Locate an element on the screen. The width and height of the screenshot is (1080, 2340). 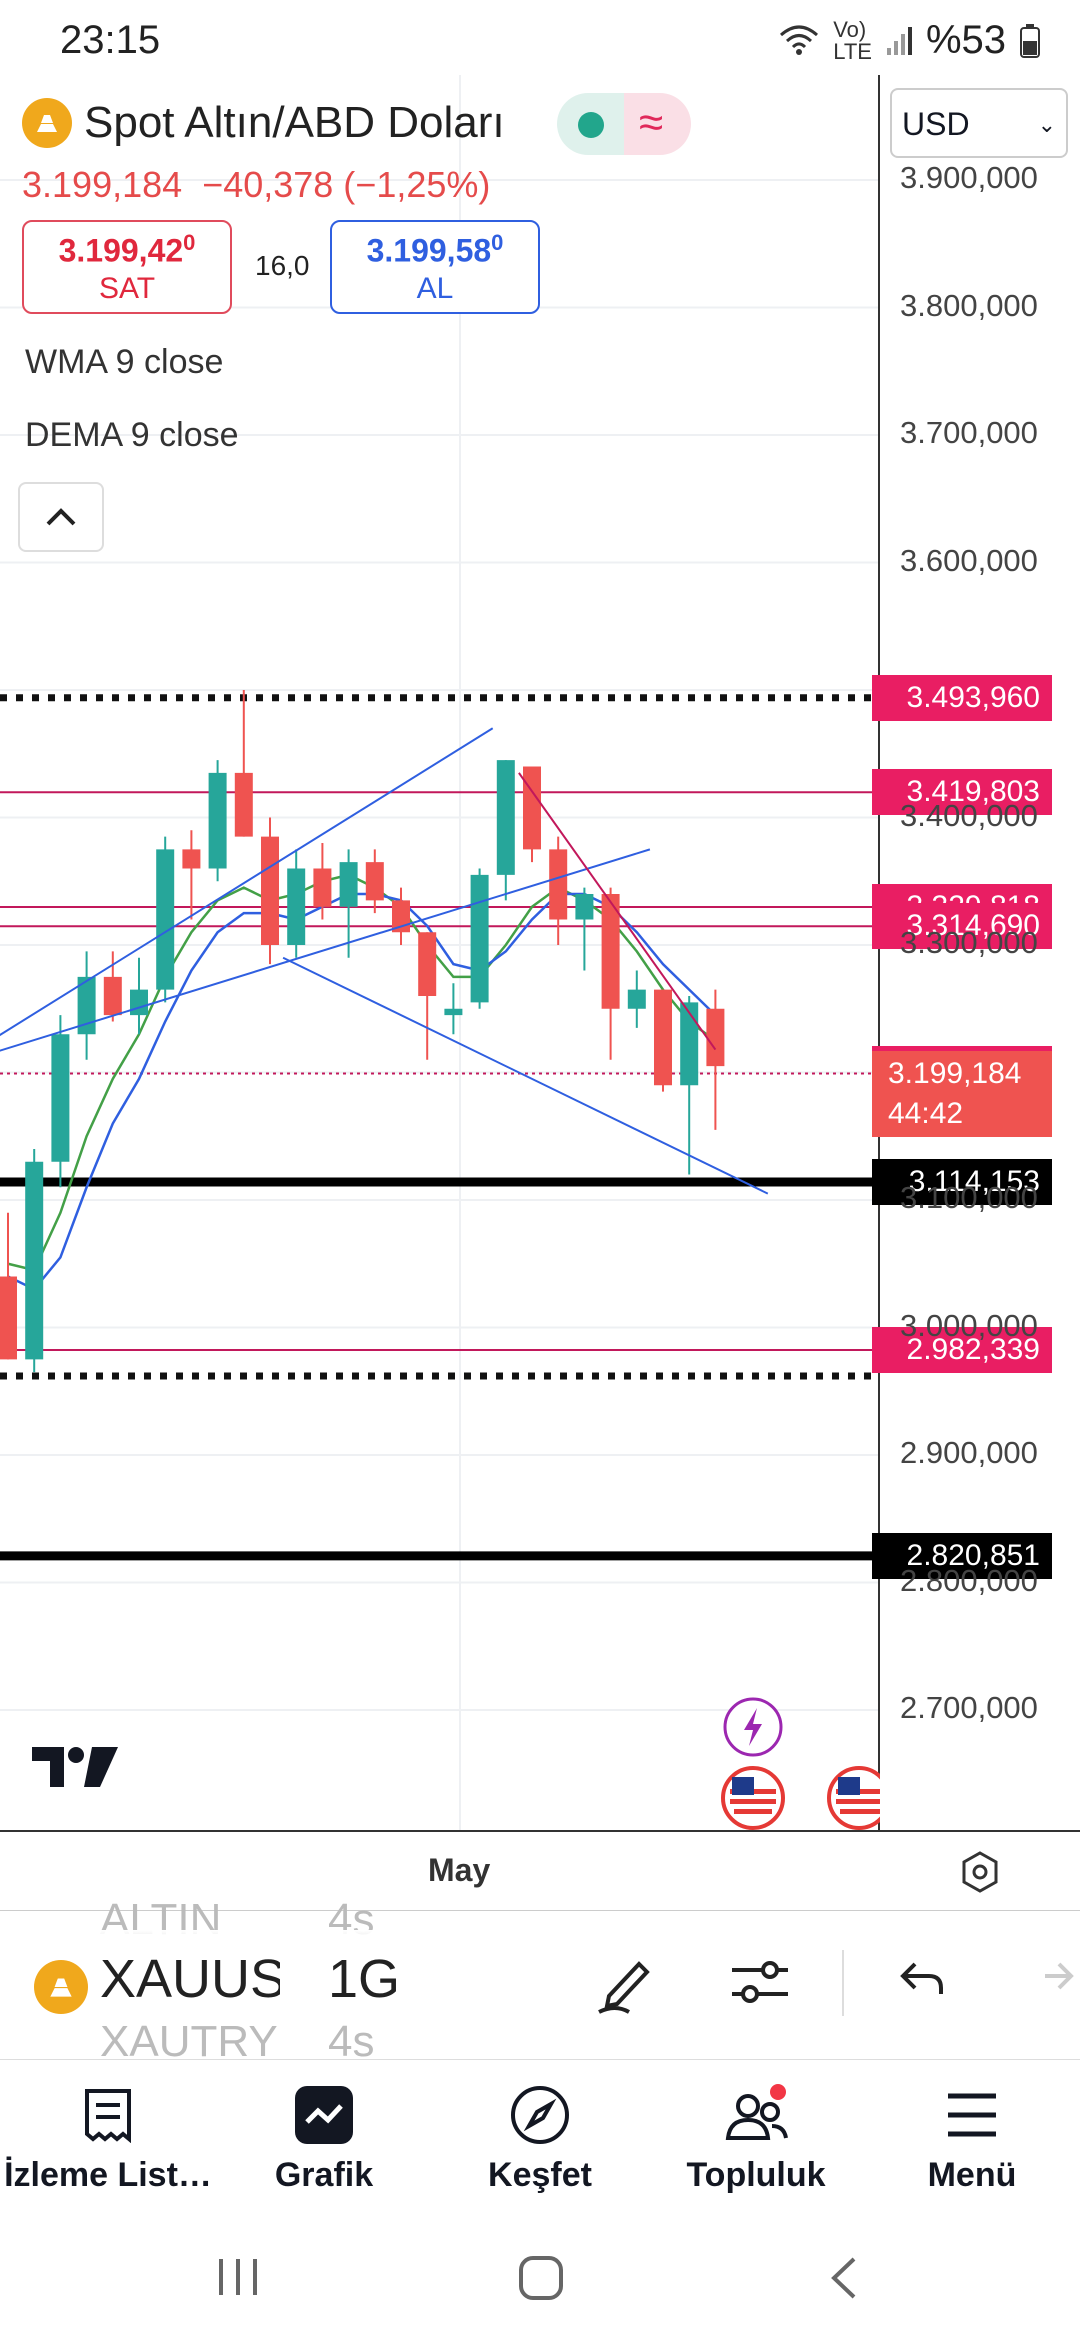
spread-value: 16,0 is located at coordinates (282, 265).